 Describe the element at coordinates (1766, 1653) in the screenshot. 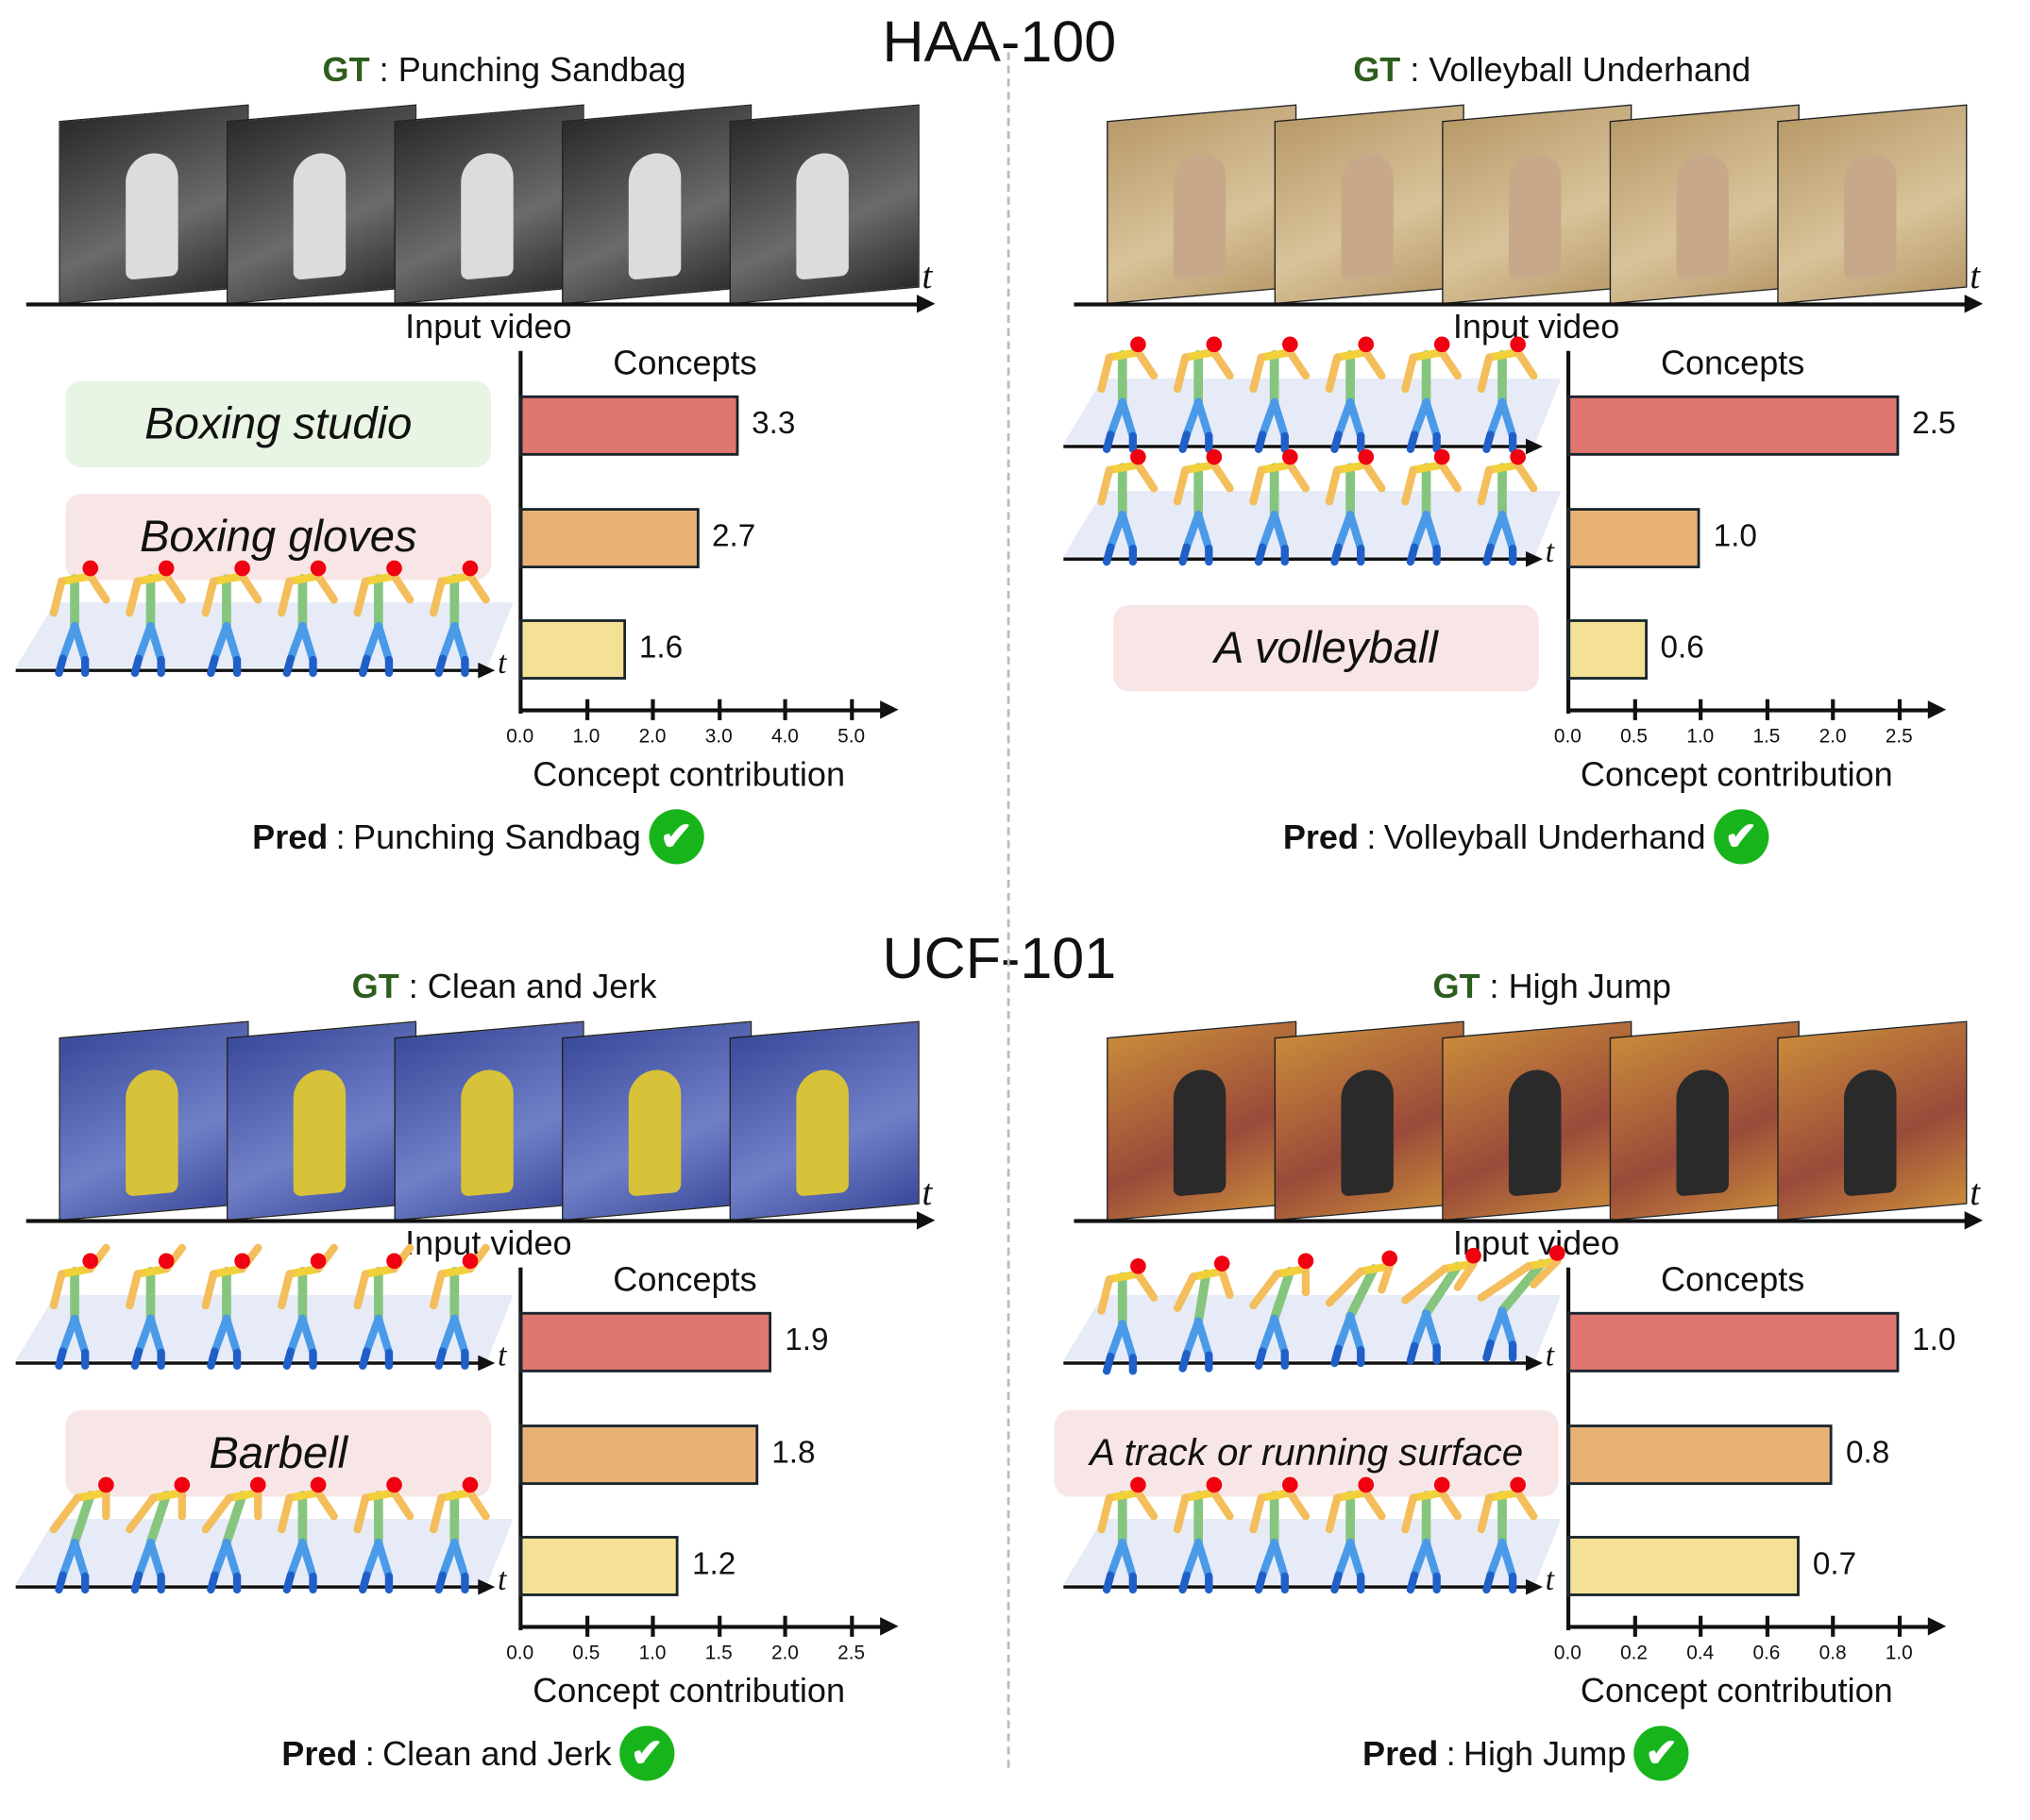

I see `x-tick-label: 0.6` at that location.